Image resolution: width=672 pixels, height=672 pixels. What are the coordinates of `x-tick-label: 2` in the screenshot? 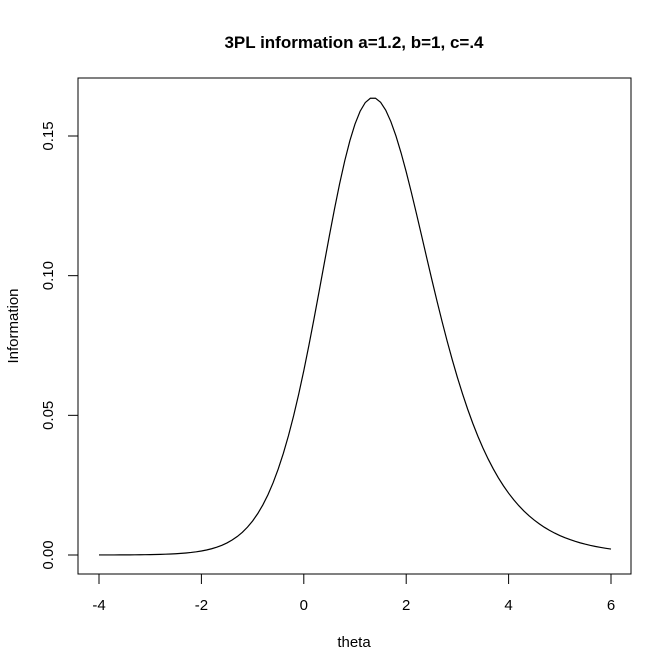 It's located at (406, 605).